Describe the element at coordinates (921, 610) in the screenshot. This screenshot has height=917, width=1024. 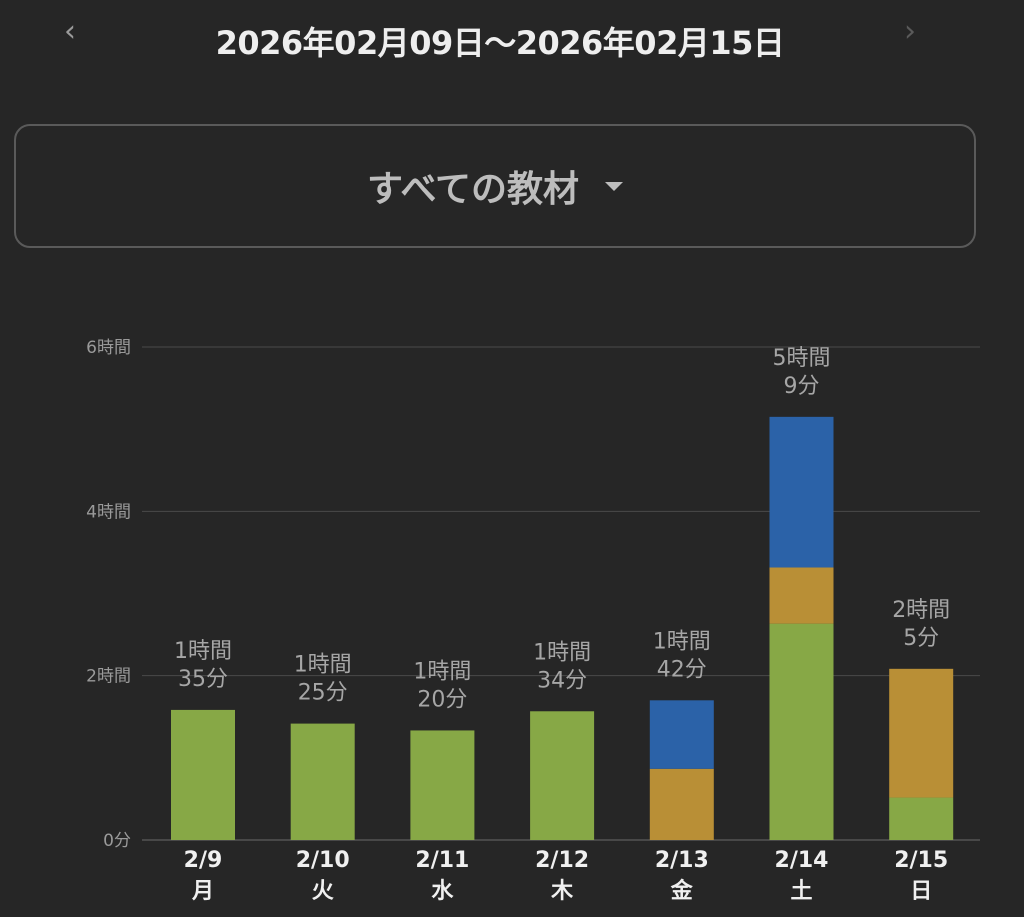
I see `total-label-hours: 2時間` at that location.